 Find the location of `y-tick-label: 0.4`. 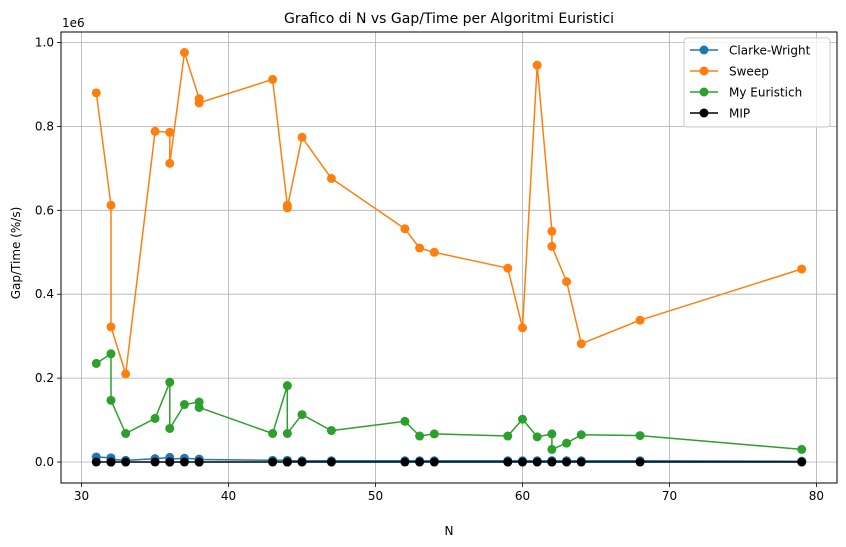

y-tick-label: 0.4 is located at coordinates (44, 294).